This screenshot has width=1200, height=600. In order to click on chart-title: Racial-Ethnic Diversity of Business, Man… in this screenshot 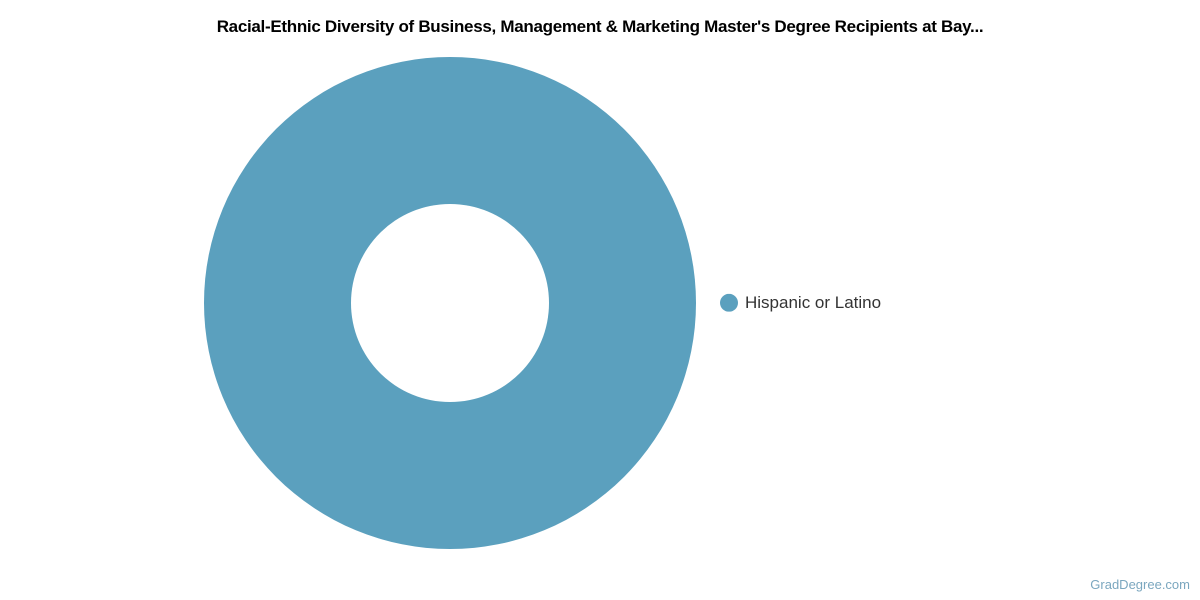, I will do `click(600, 26)`.